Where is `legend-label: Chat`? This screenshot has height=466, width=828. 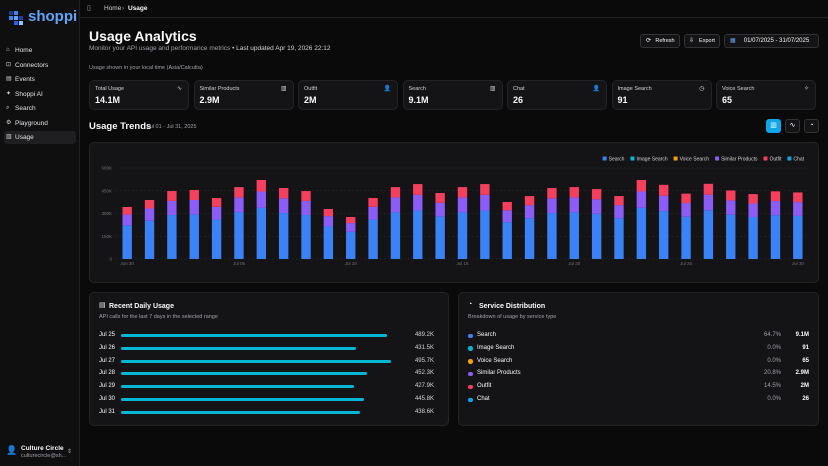
legend-label: Chat is located at coordinates (798, 160).